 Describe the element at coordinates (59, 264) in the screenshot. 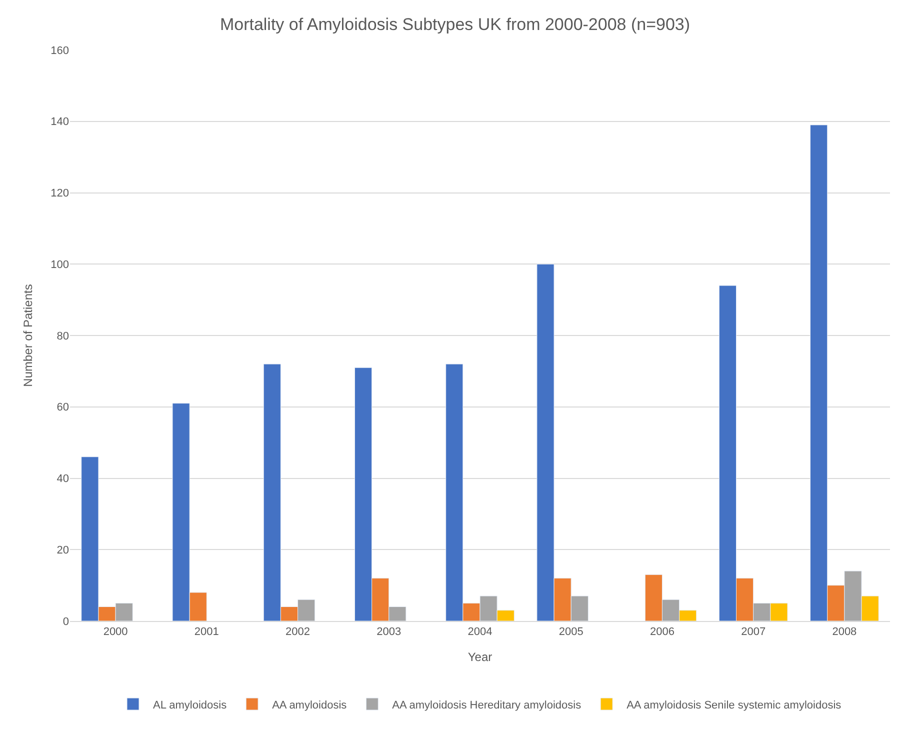

I see `y-tick-label: 100` at that location.